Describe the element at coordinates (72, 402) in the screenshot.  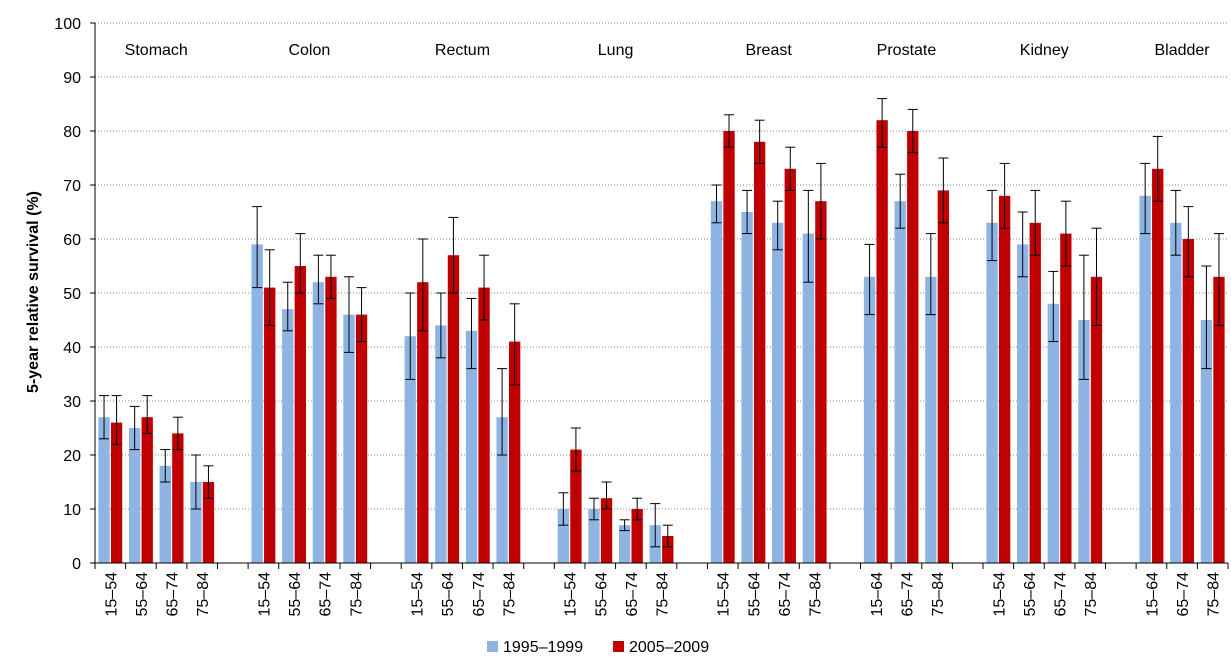
I see `y-tick-label: 30` at that location.